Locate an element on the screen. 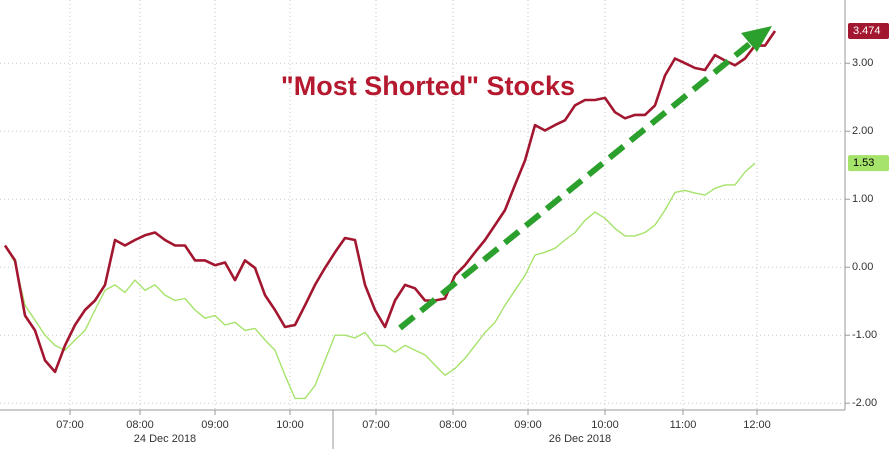  last-value-tag: 3.474 is located at coordinates (867, 31).